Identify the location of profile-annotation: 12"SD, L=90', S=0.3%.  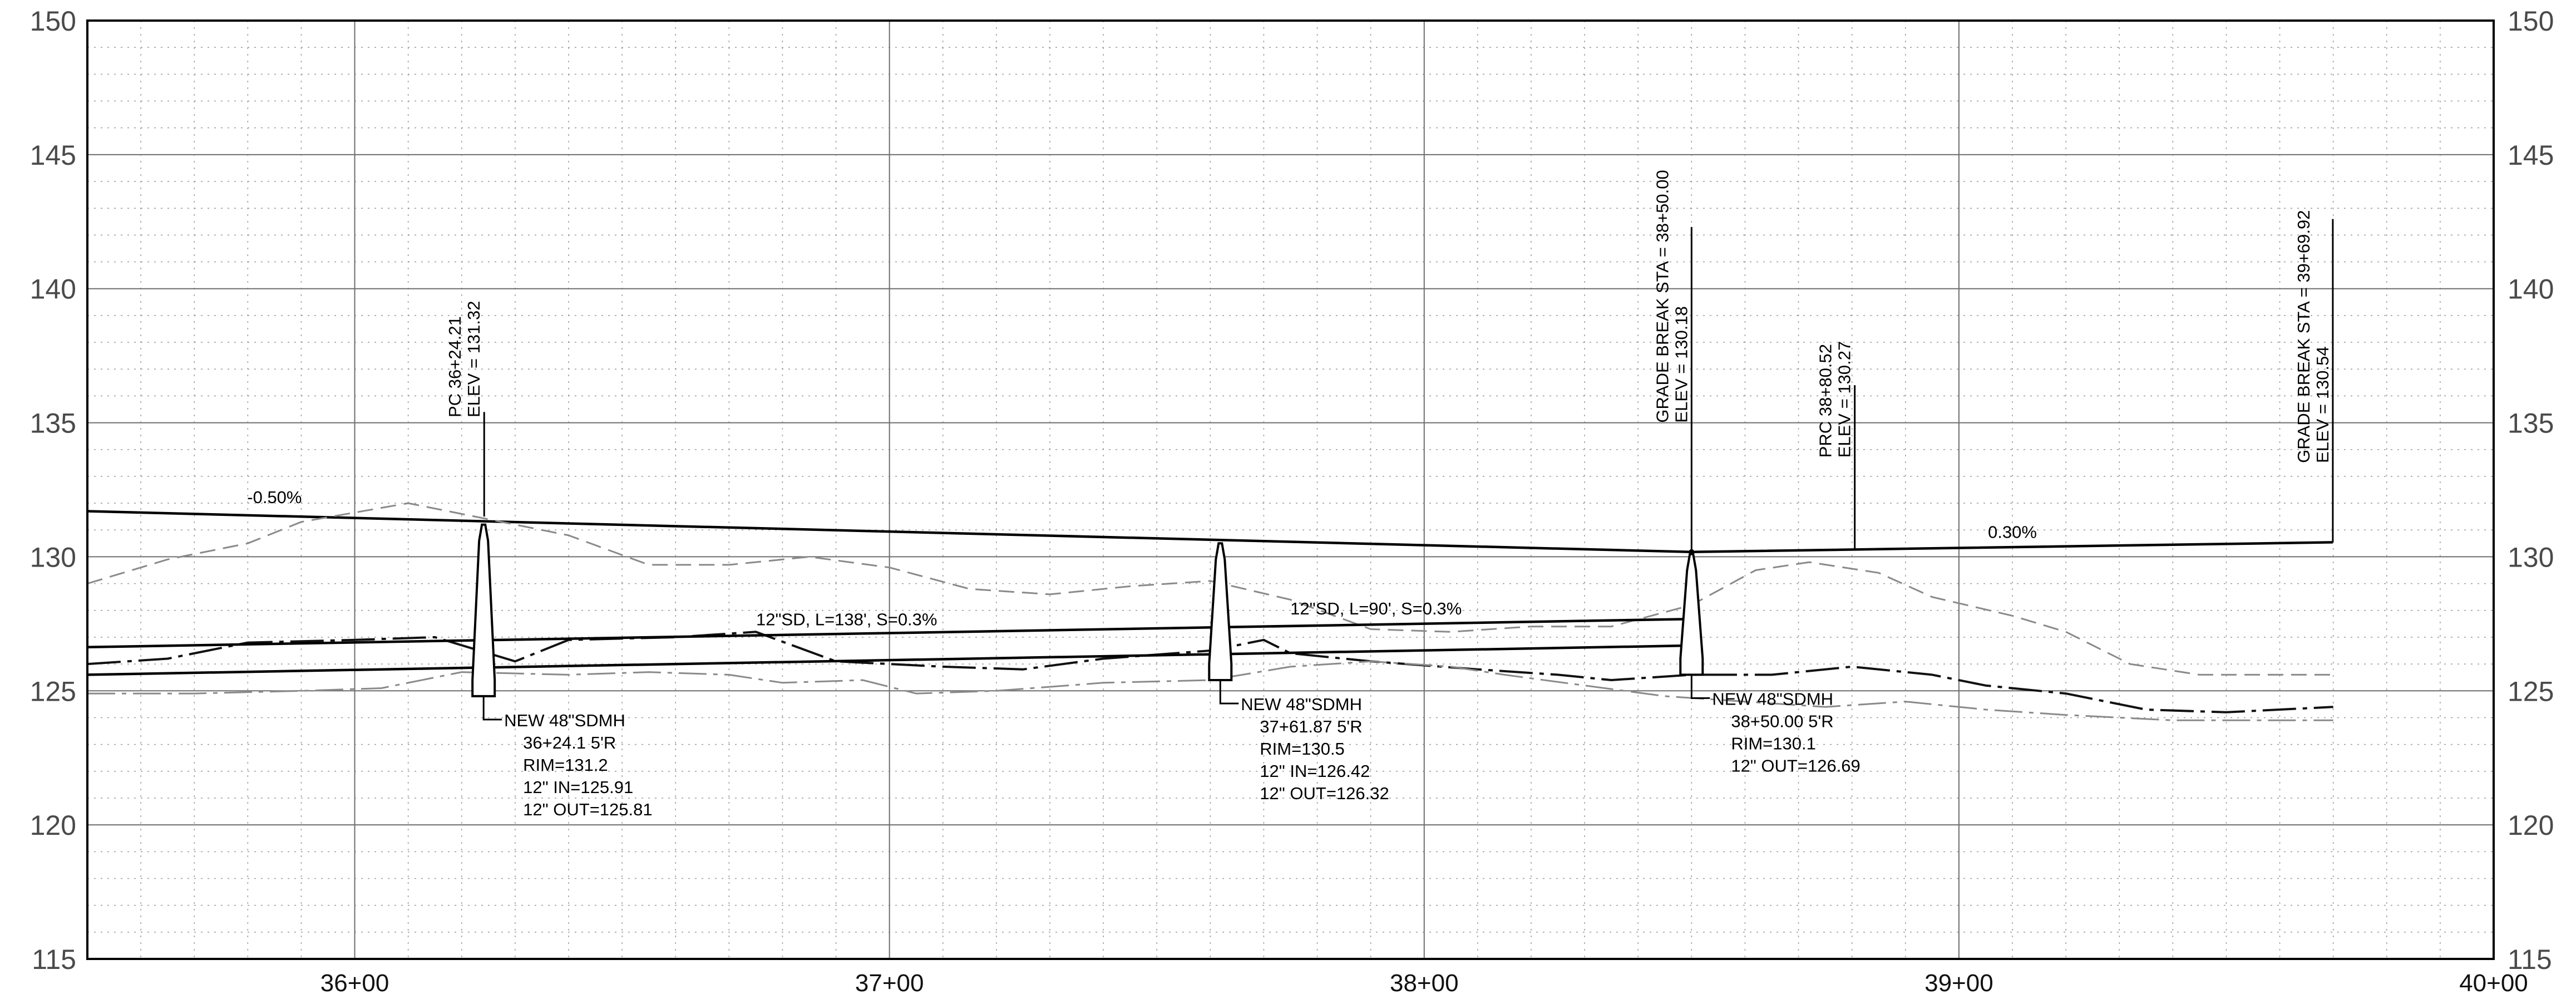
(1376, 609).